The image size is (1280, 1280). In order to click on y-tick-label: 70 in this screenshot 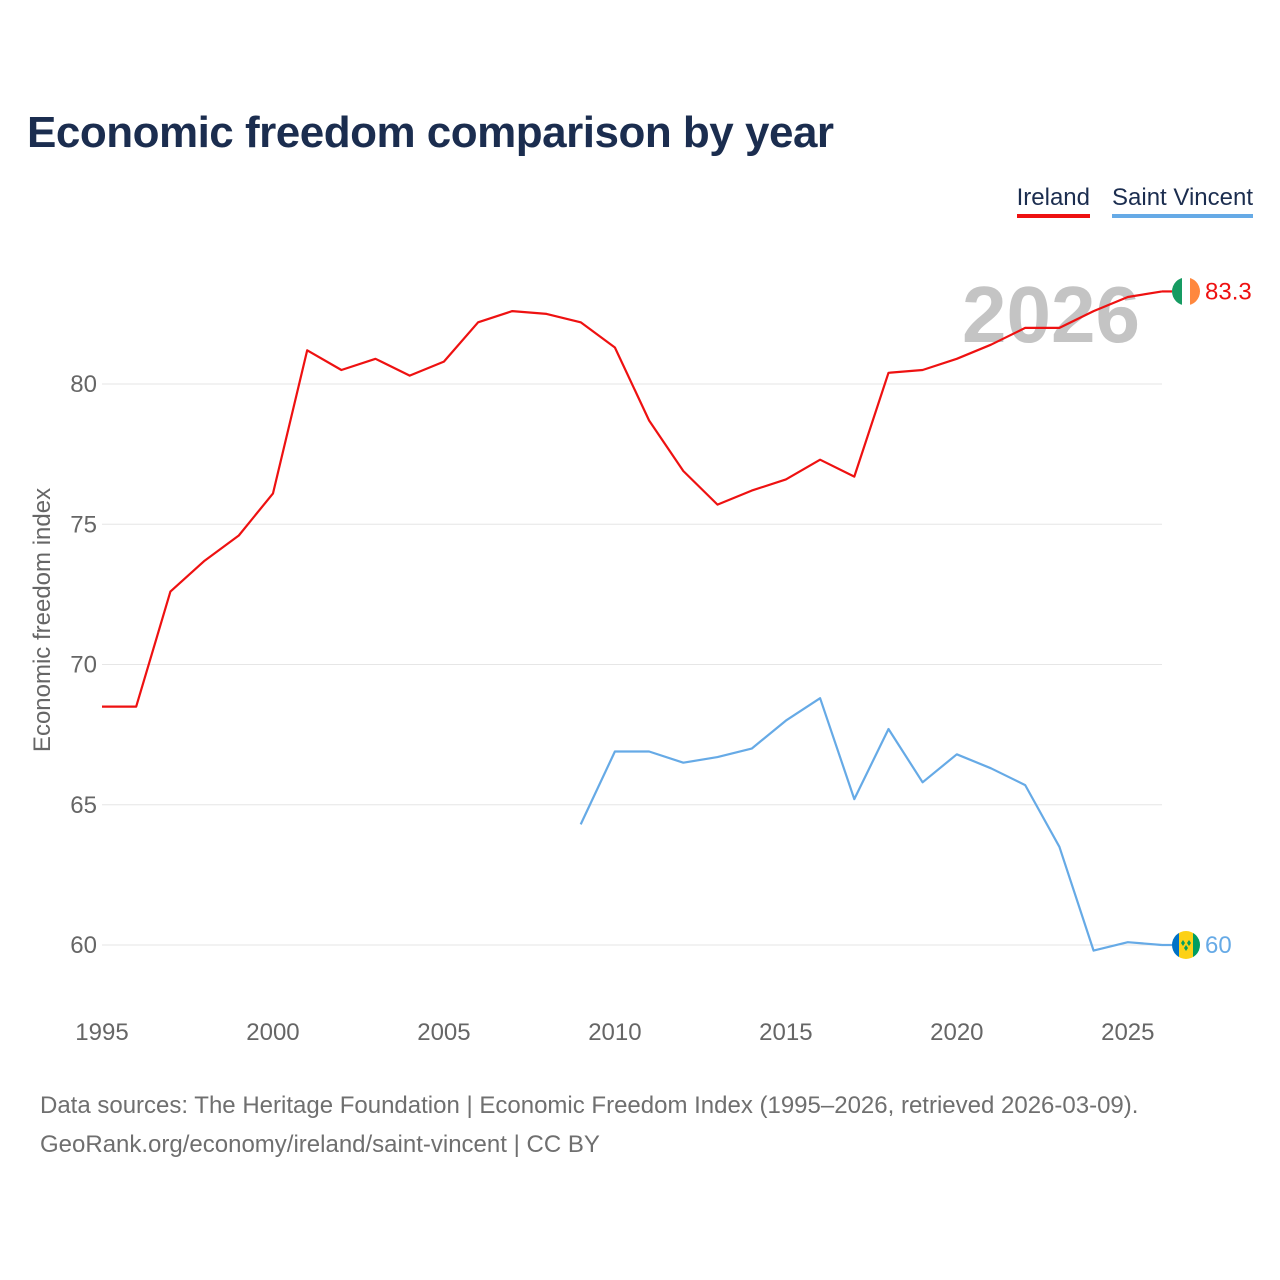, I will do `click(83, 665)`.